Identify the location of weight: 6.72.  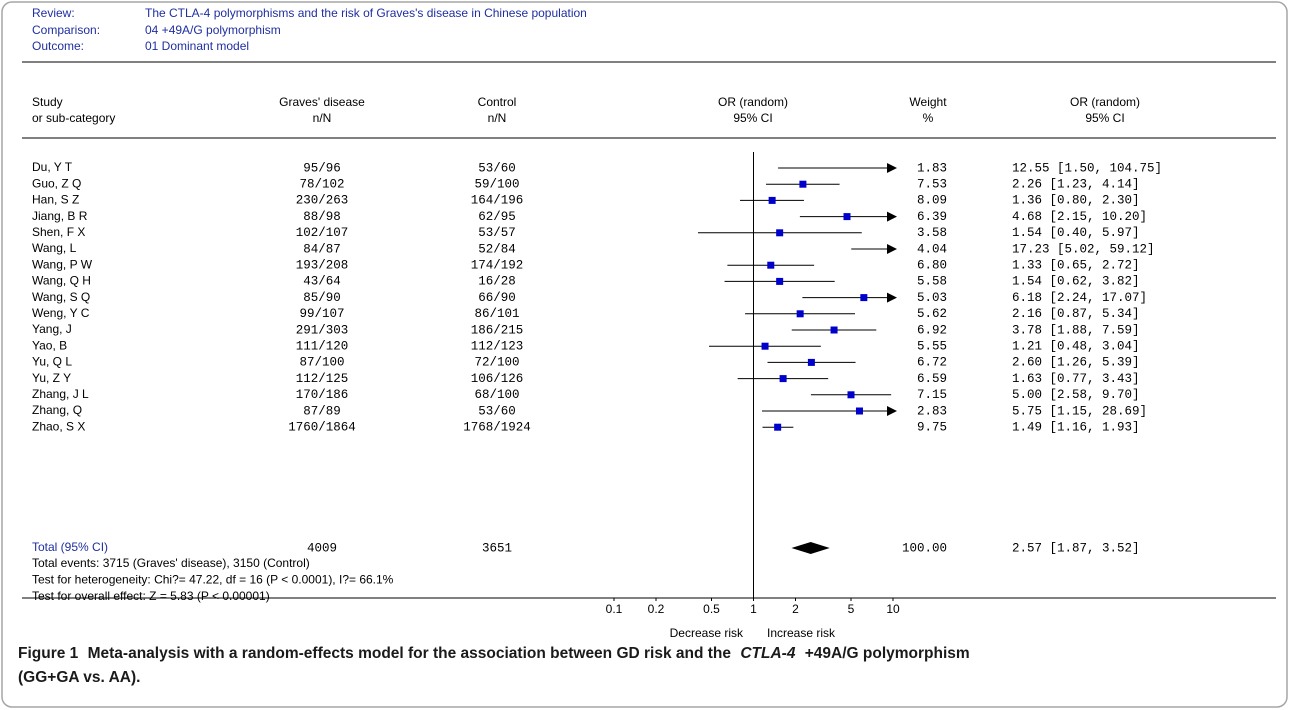
(932, 363).